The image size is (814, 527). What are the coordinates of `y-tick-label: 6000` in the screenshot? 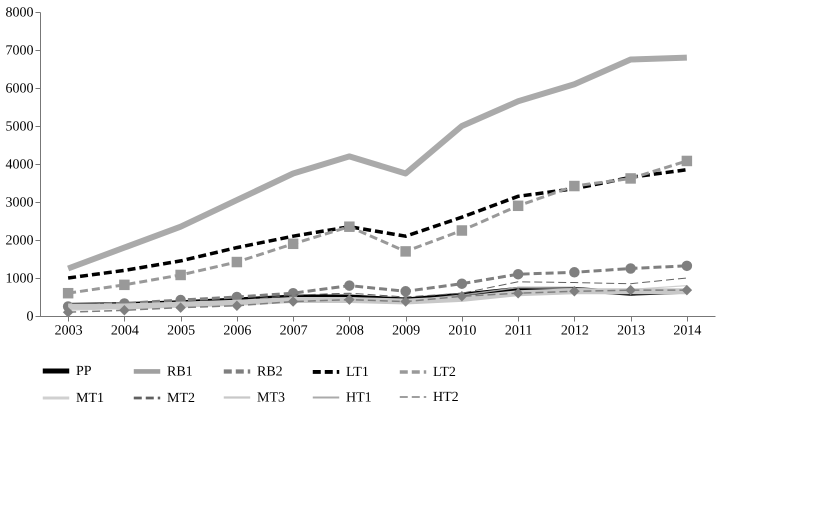 It's located at (20, 89).